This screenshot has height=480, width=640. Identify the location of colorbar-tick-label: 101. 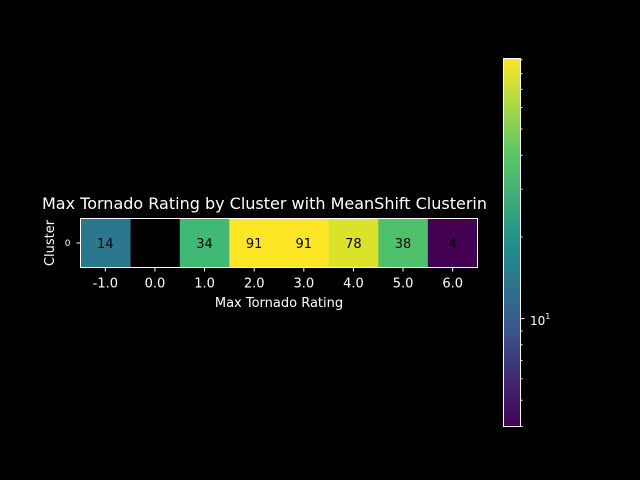
(540, 320).